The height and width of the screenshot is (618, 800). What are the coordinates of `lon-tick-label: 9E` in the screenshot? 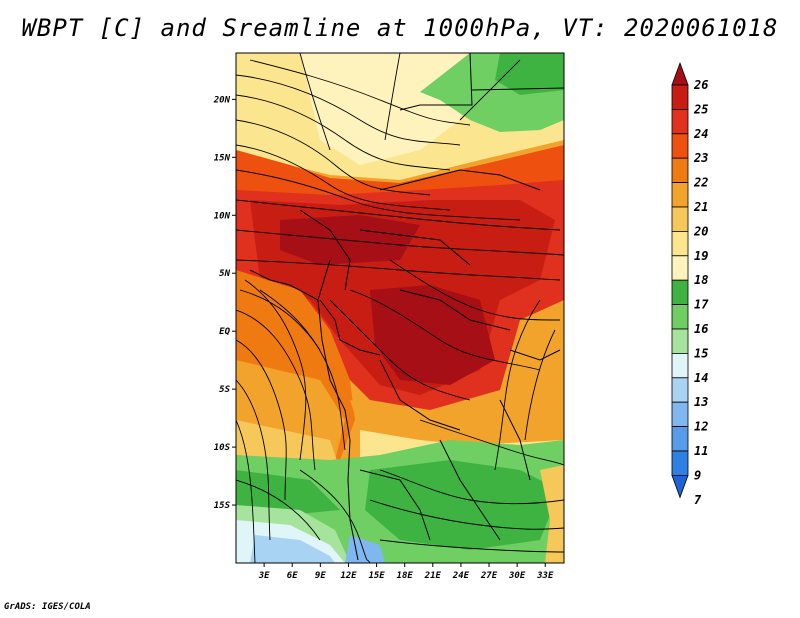 It's located at (320, 576).